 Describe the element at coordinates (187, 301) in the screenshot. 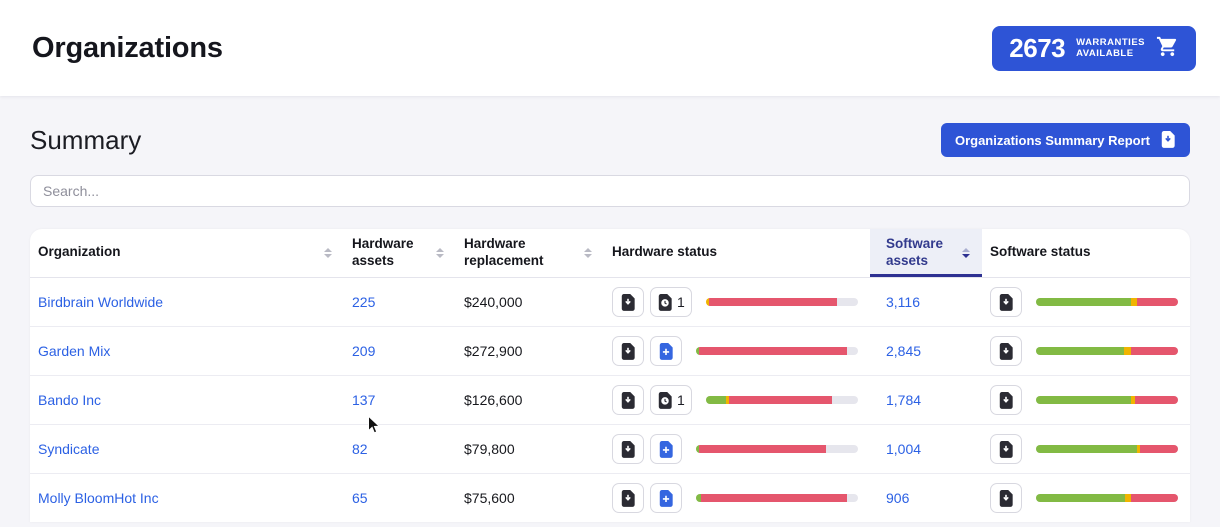

I see `organization-cell: Birdbrain Worldwide` at that location.